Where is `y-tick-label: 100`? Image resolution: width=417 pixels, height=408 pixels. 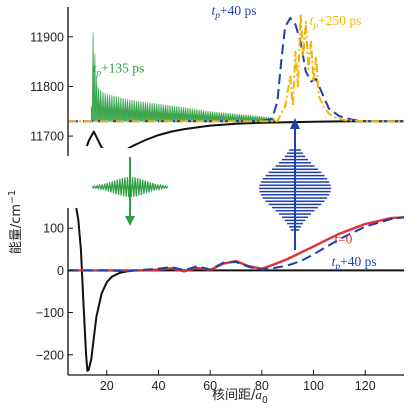 y-tick-label: 100 is located at coordinates (53, 229).